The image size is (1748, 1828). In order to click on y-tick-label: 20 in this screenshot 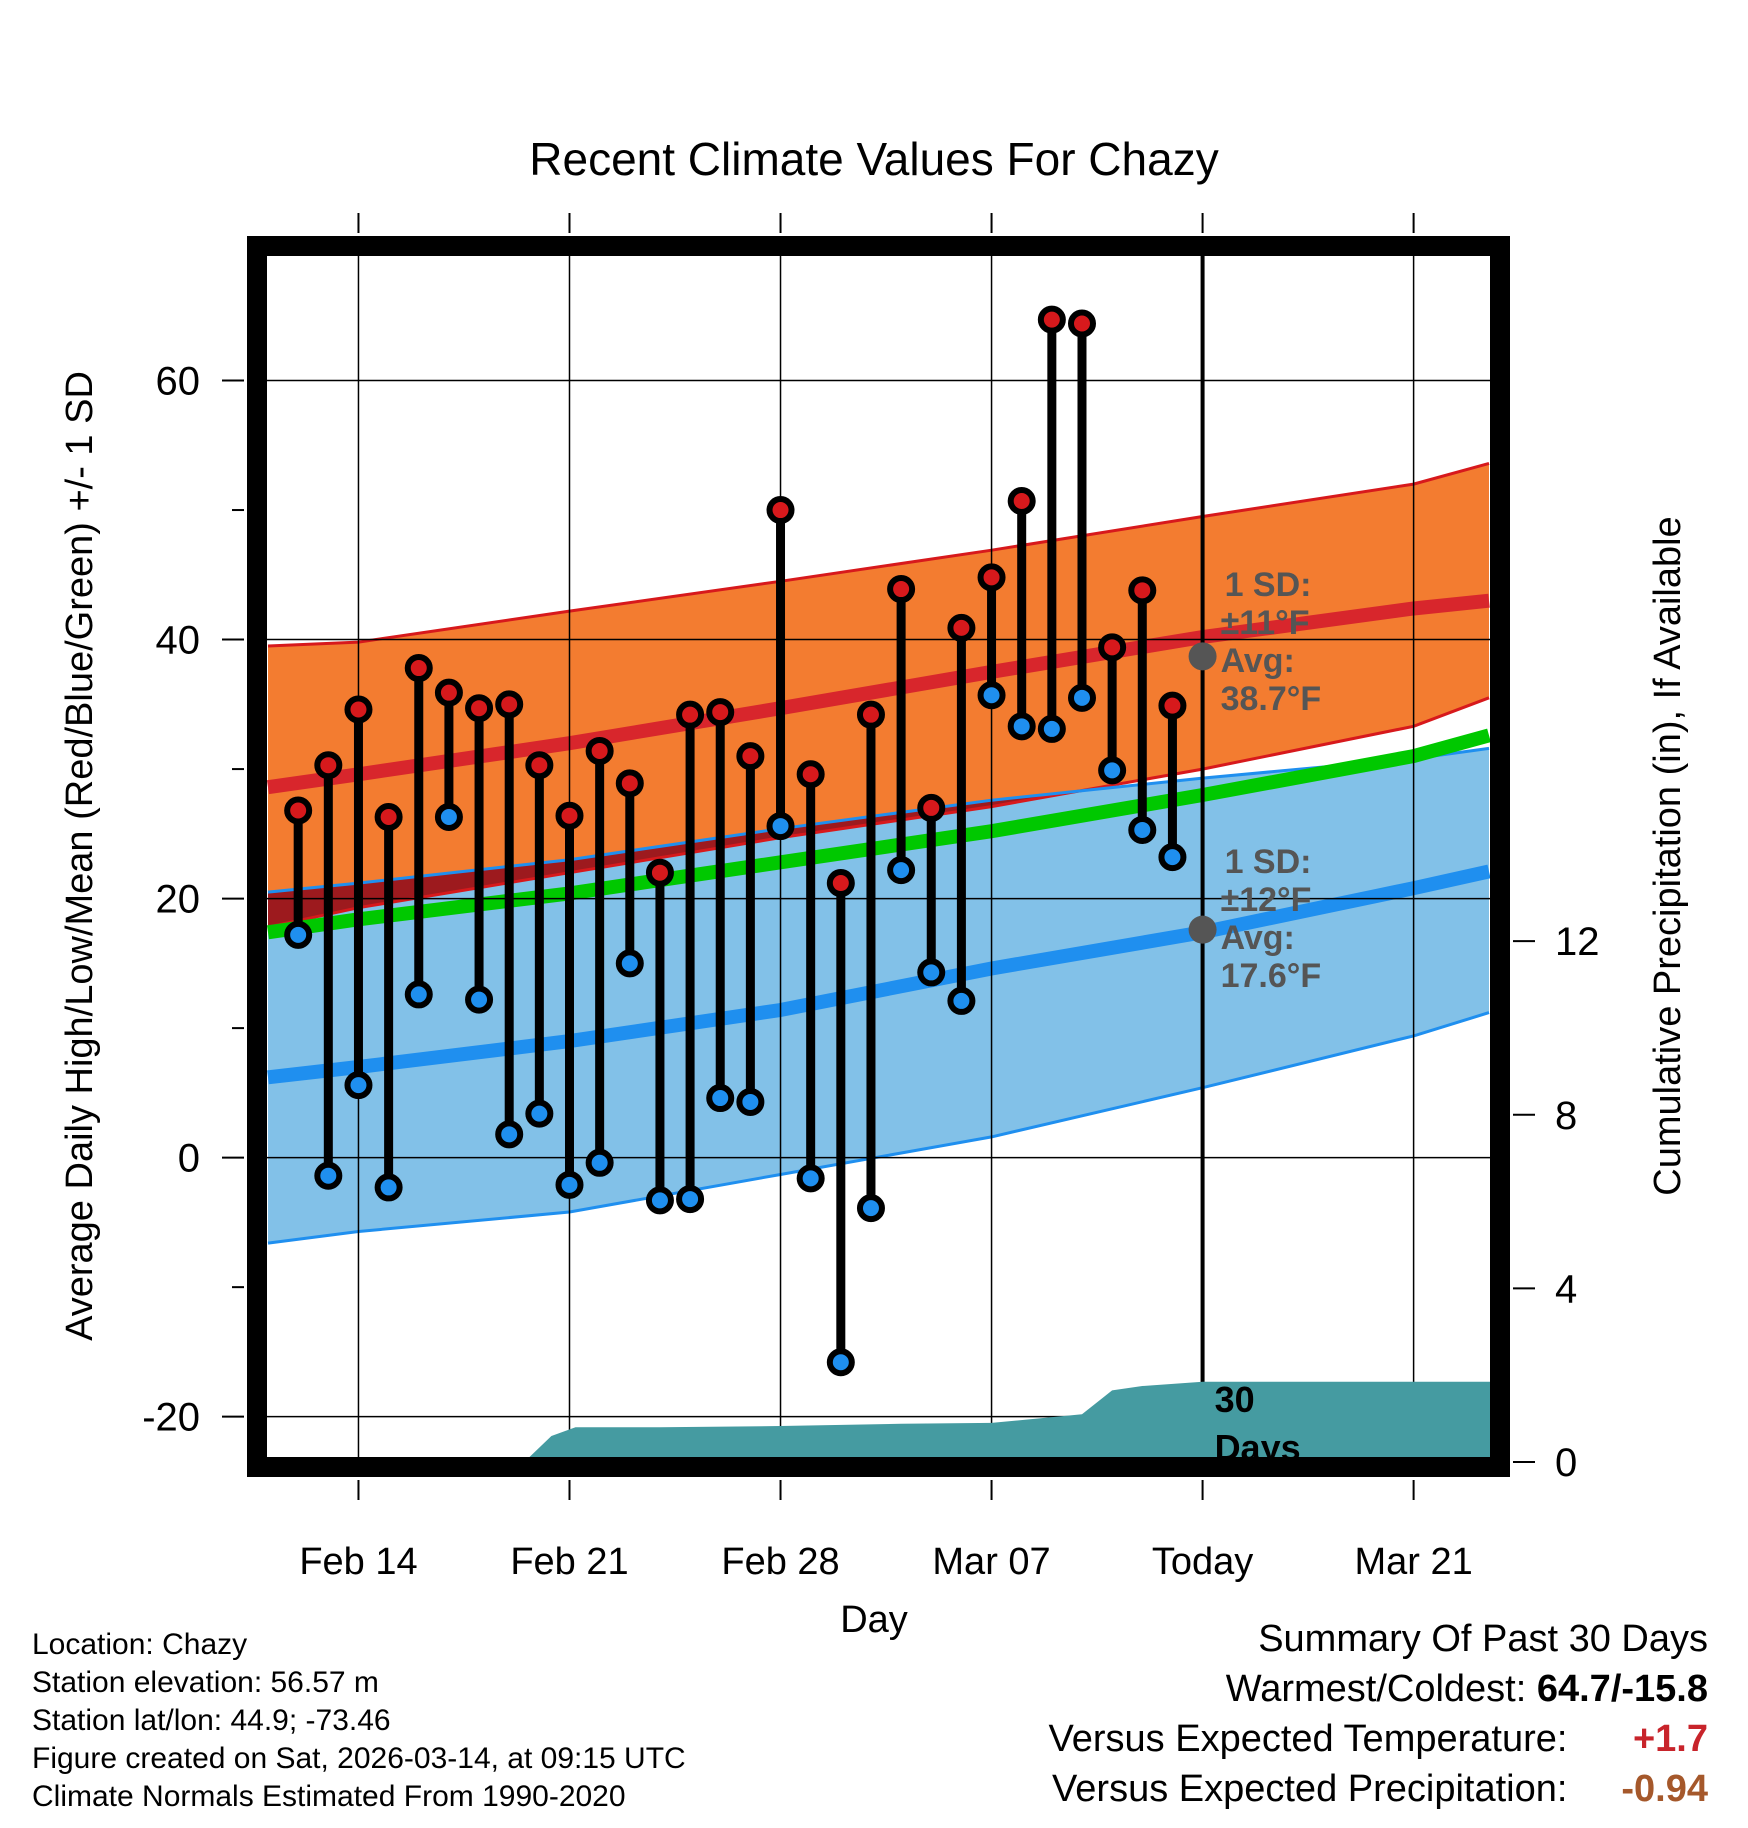, I will do `click(178, 900)`.